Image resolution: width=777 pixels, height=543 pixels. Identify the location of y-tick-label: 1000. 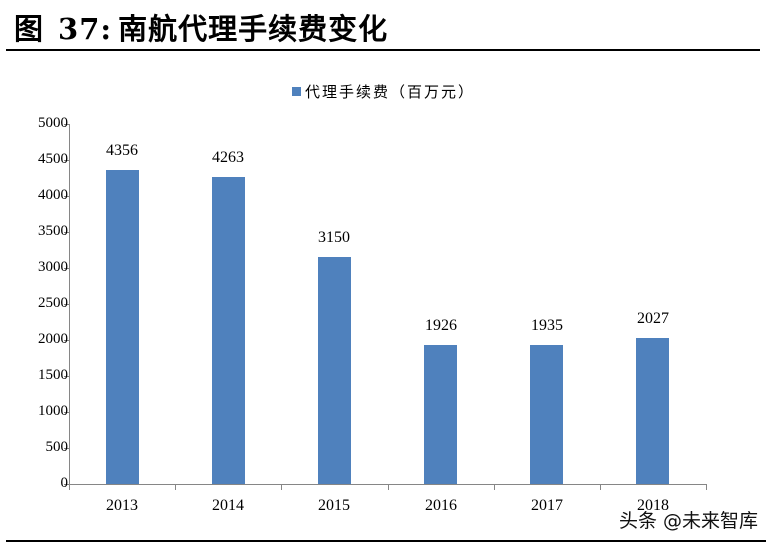
(53, 411).